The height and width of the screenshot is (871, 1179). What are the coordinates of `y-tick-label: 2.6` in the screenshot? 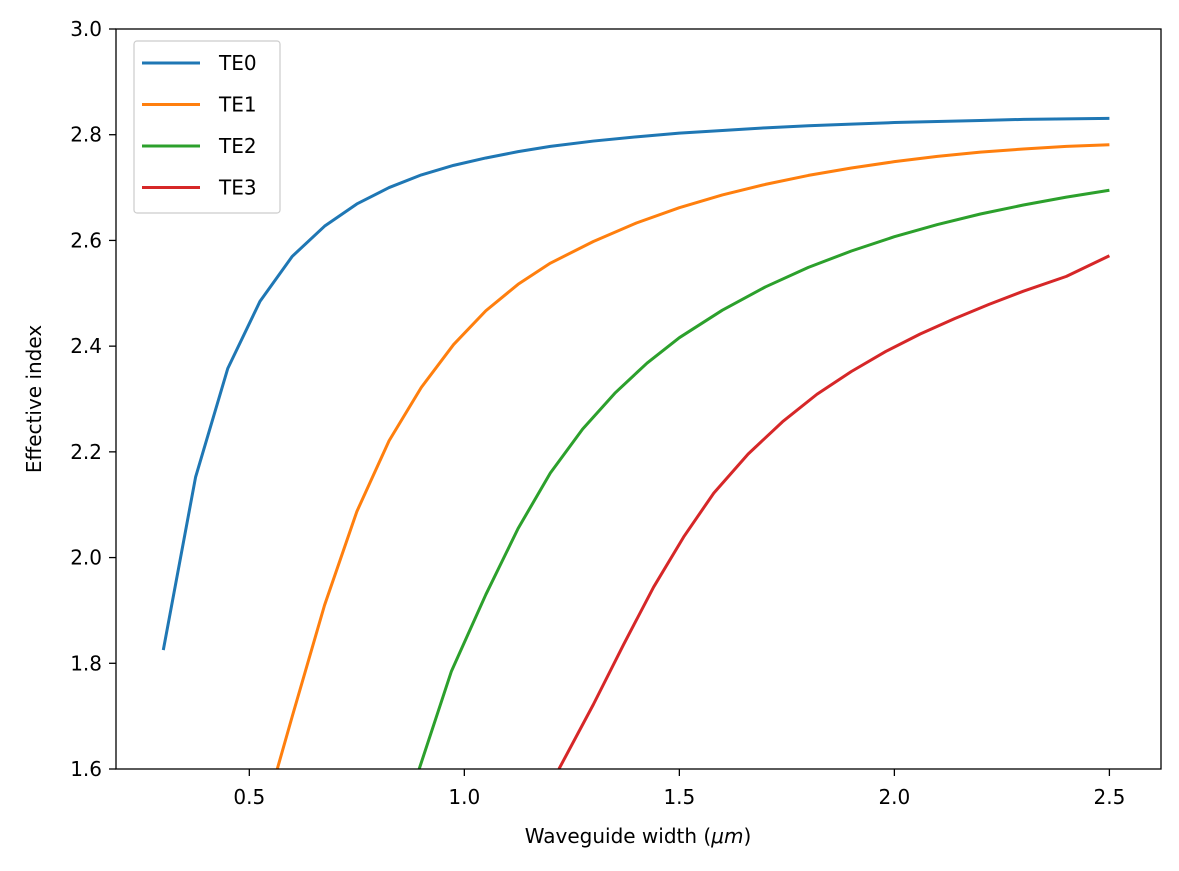 It's located at (86, 240).